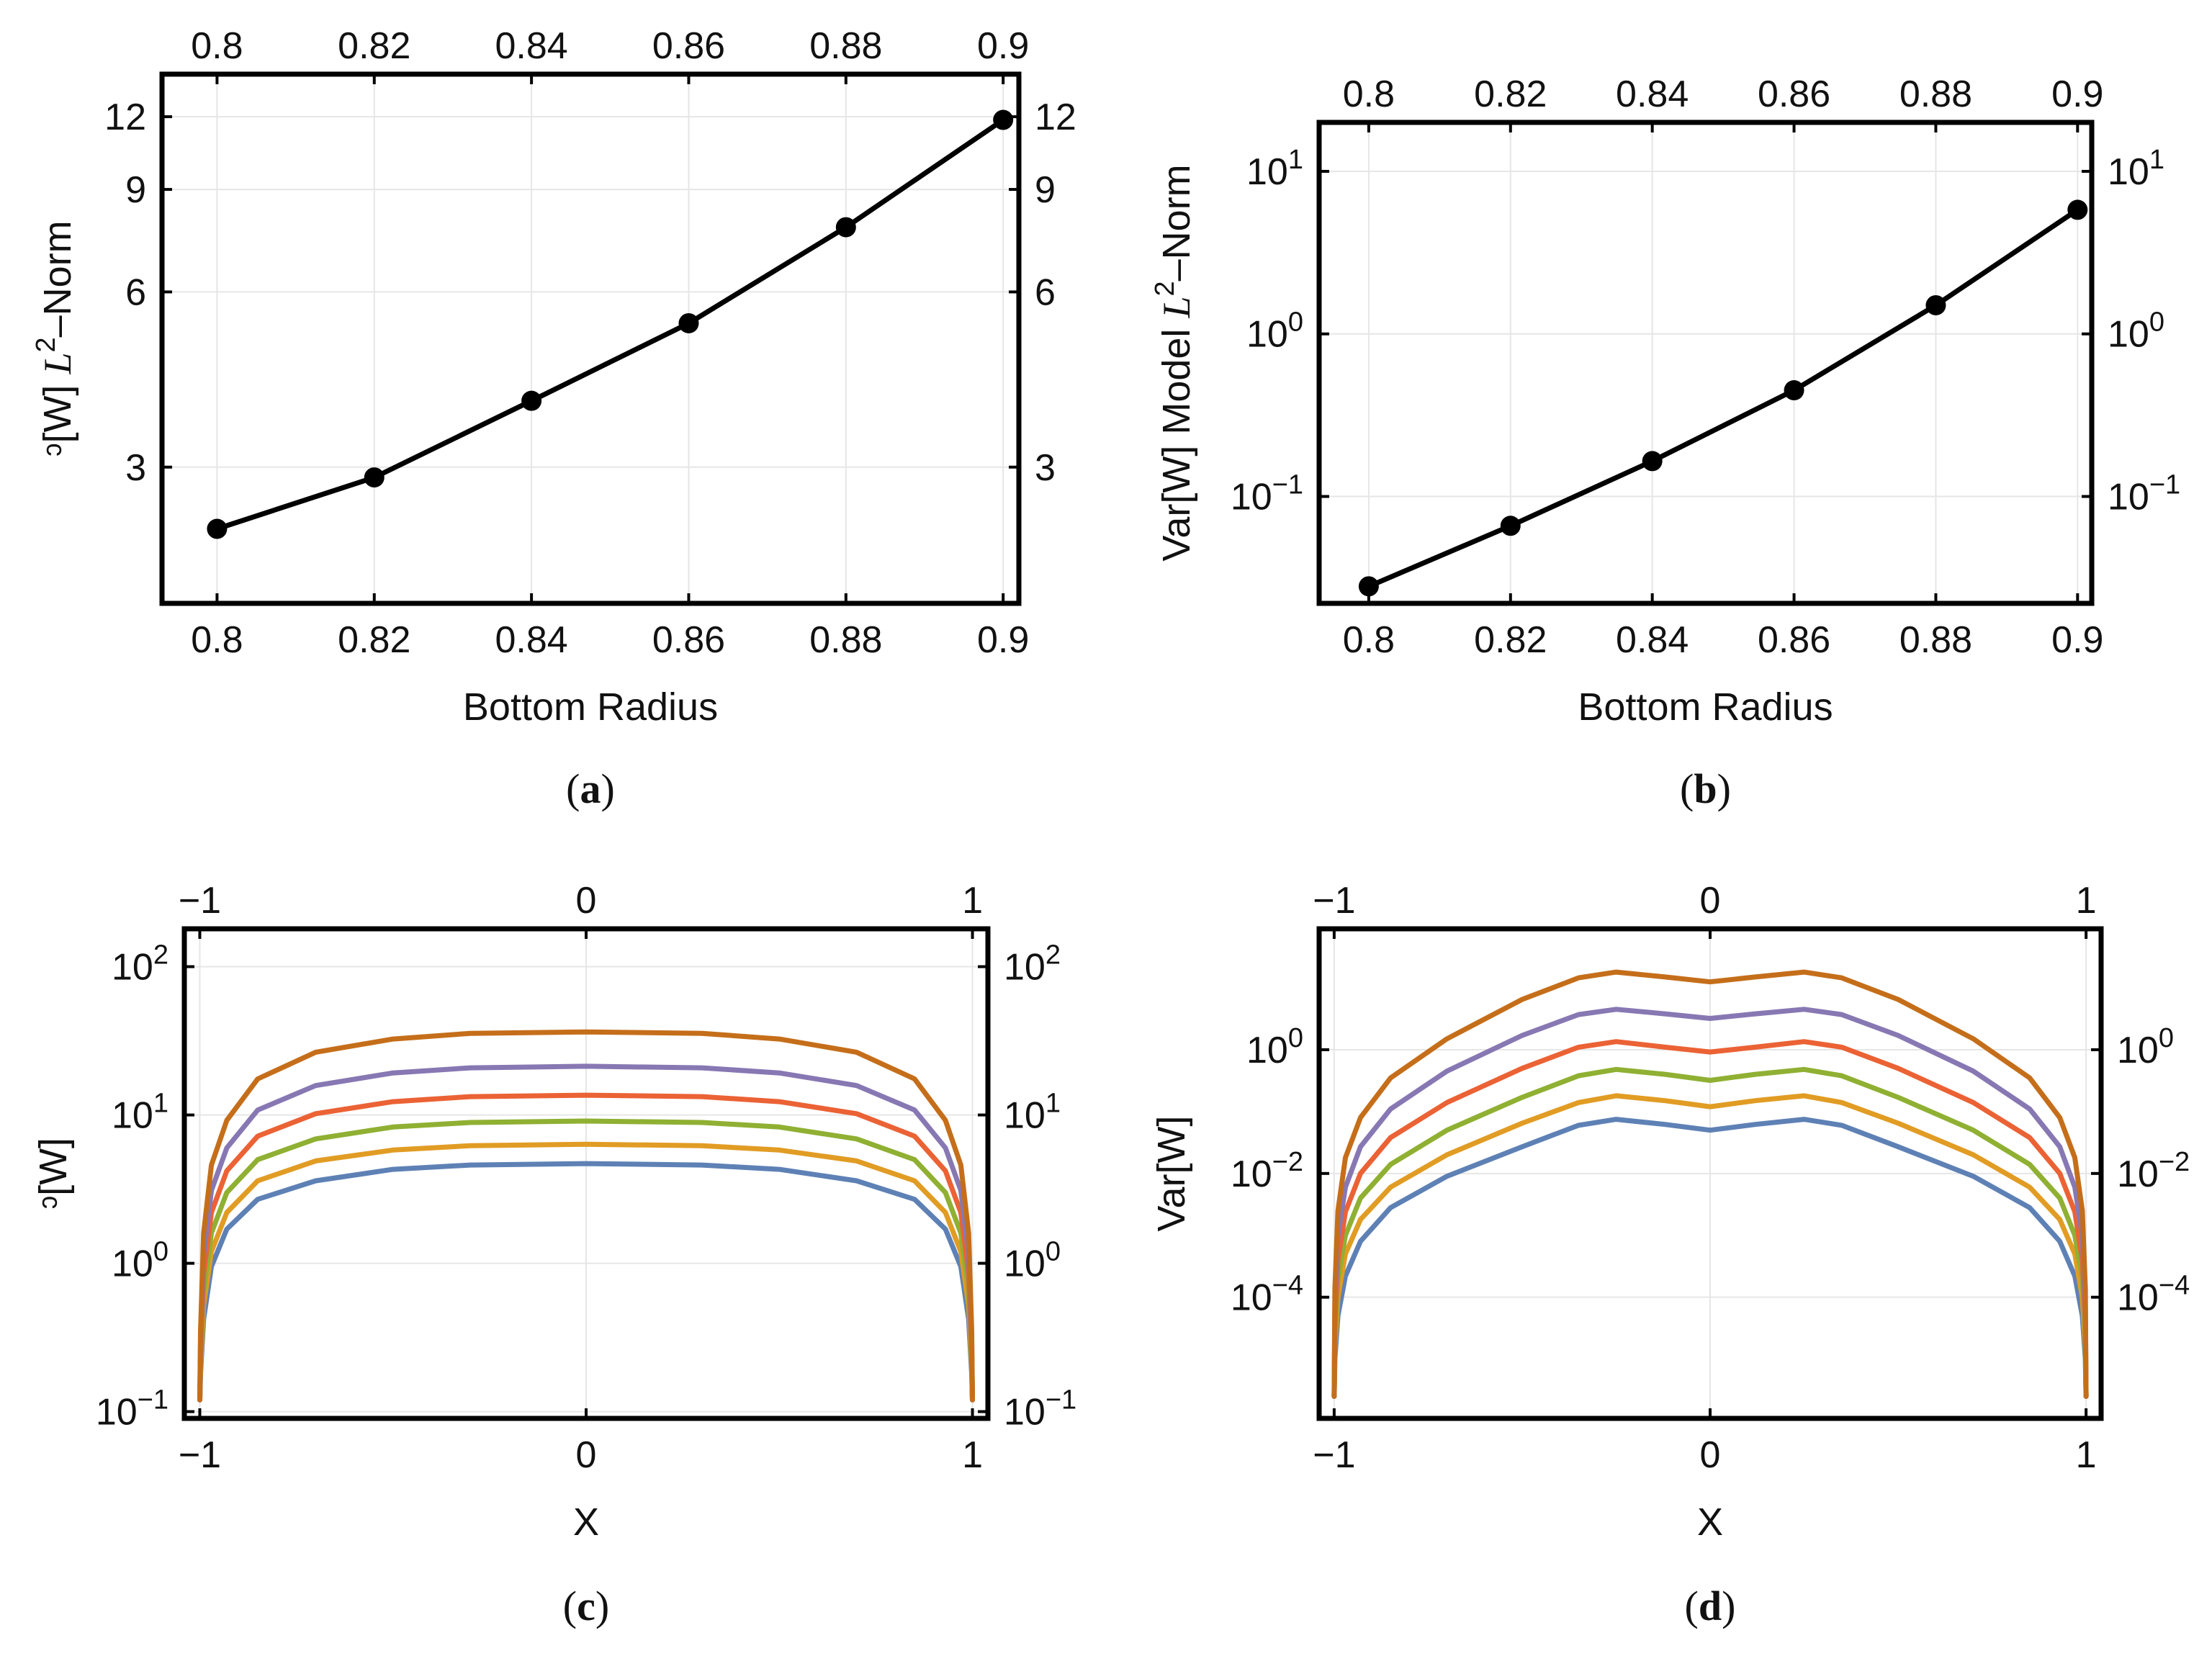 The height and width of the screenshot is (1656, 2212). Describe the element at coordinates (2153, 1171) in the screenshot. I see `y-tick-label-right: 10⁻²` at that location.